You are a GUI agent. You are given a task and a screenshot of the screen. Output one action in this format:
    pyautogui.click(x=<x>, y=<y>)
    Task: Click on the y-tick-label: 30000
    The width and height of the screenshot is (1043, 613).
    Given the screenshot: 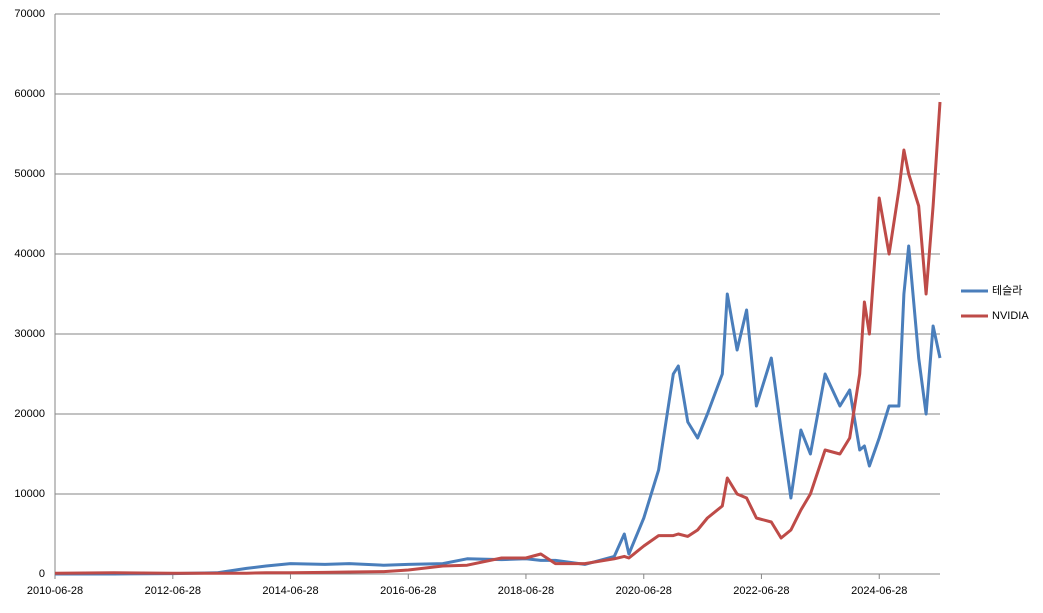 What is the action you would take?
    pyautogui.click(x=29, y=334)
    